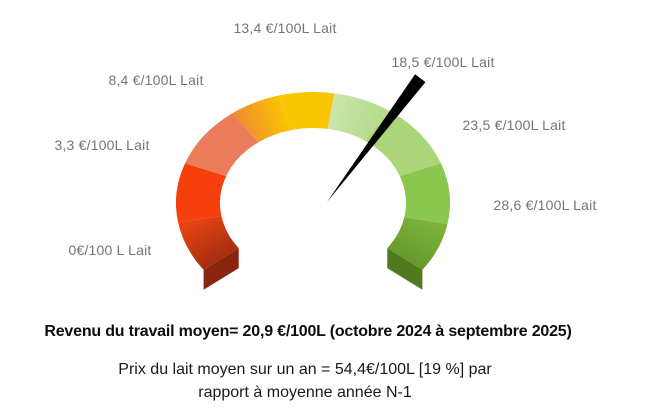 This screenshot has height=419, width=660. What do you see at coordinates (514, 125) in the screenshot?
I see `gauge-tick-label-5: 23,5 €/100L Lait` at bounding box center [514, 125].